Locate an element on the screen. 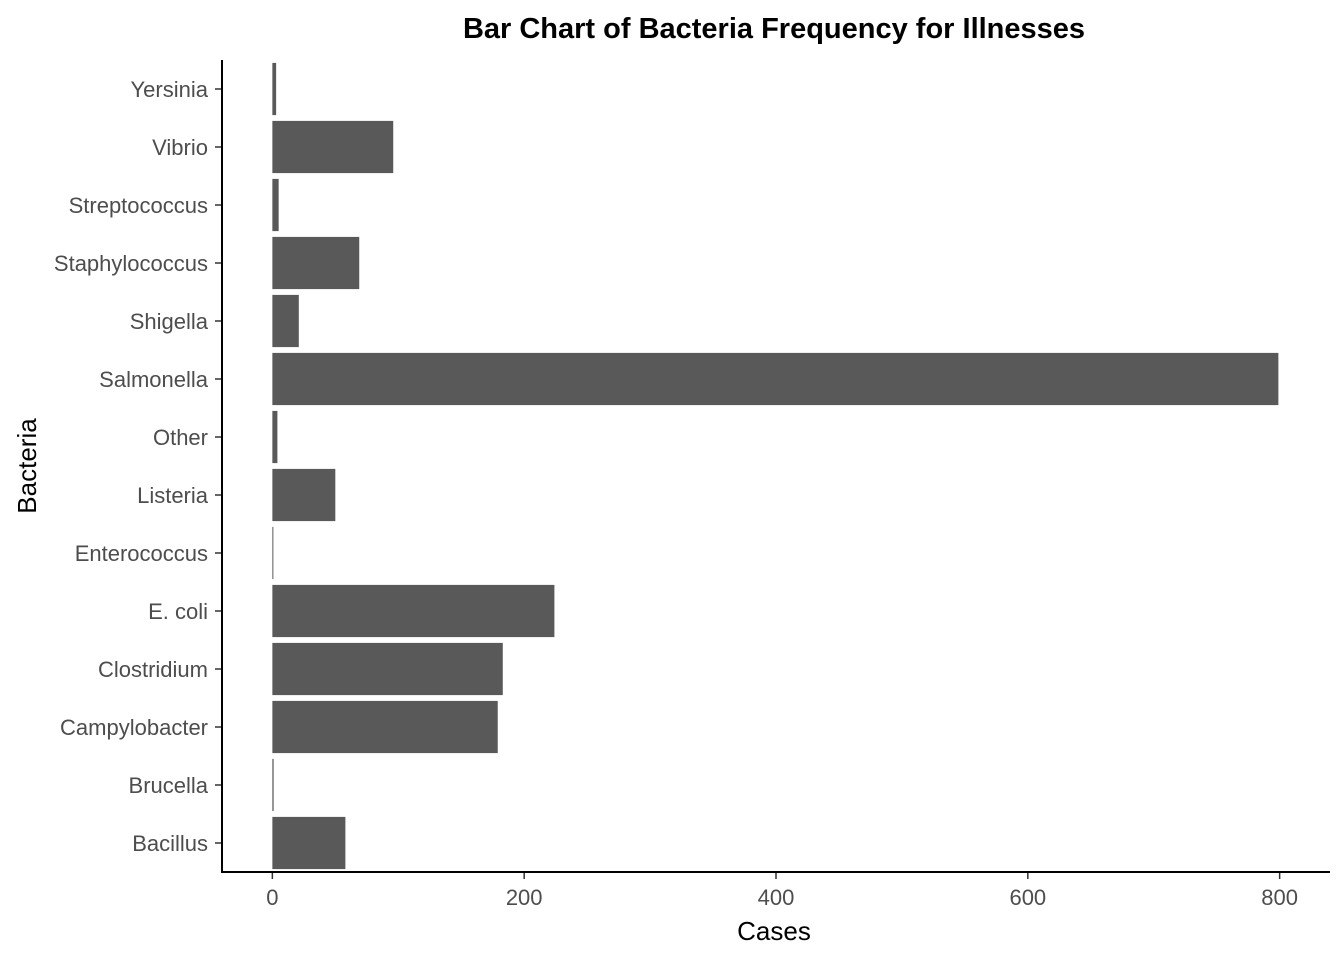 Image resolution: width=1344 pixels, height=960 pixels. x-axis-title: Cases is located at coordinates (774, 931).